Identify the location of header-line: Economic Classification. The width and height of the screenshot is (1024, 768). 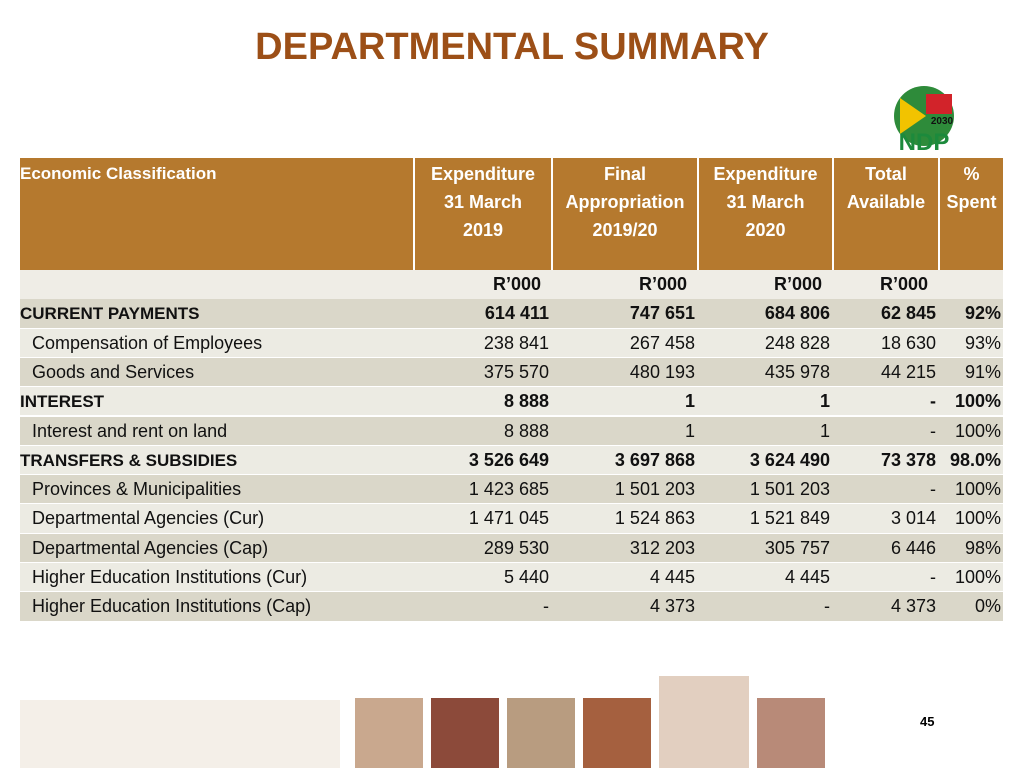
(118, 173).